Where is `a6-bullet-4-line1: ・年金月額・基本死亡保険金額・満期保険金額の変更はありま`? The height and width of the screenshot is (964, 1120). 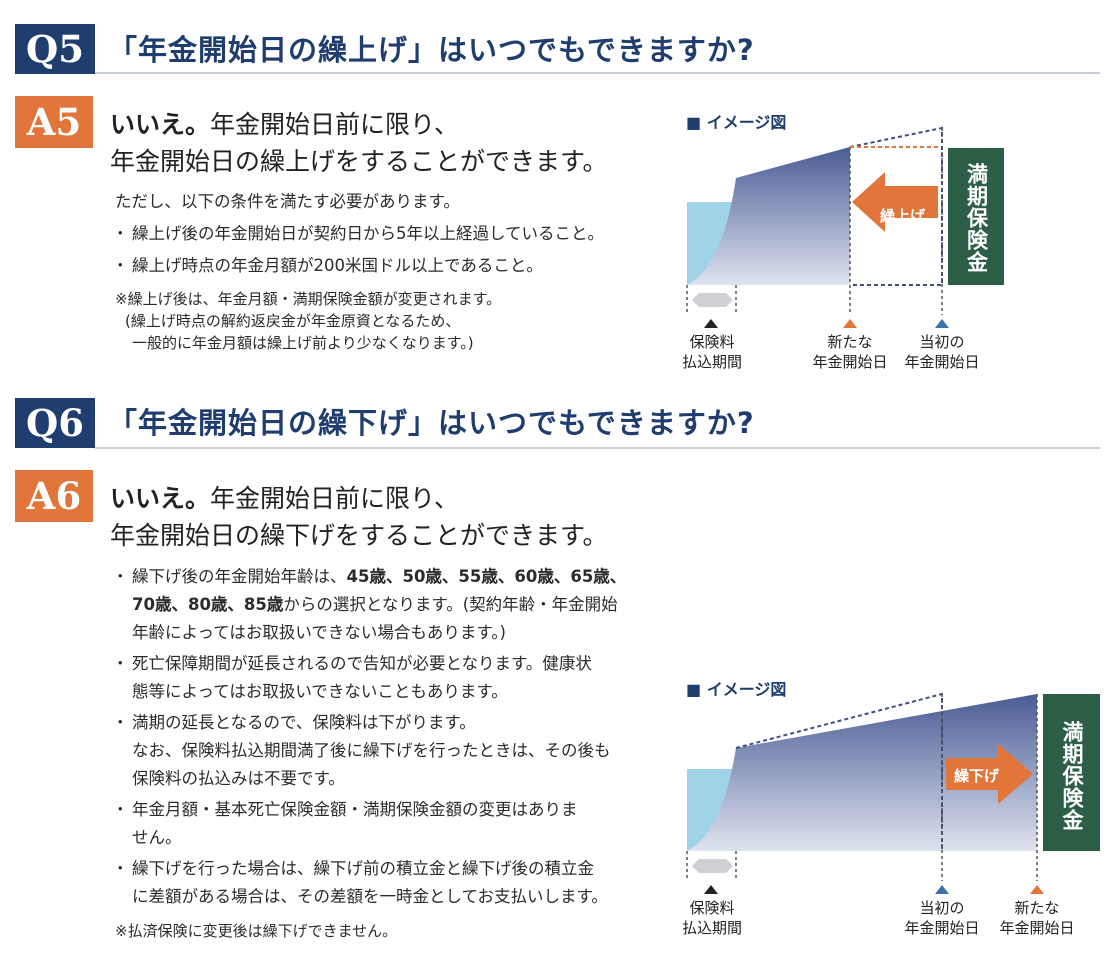
a6-bullet-4-line1: ・年金月額・基本死亡保険金額・満期保険金額の変更はありま is located at coordinates (345, 810).